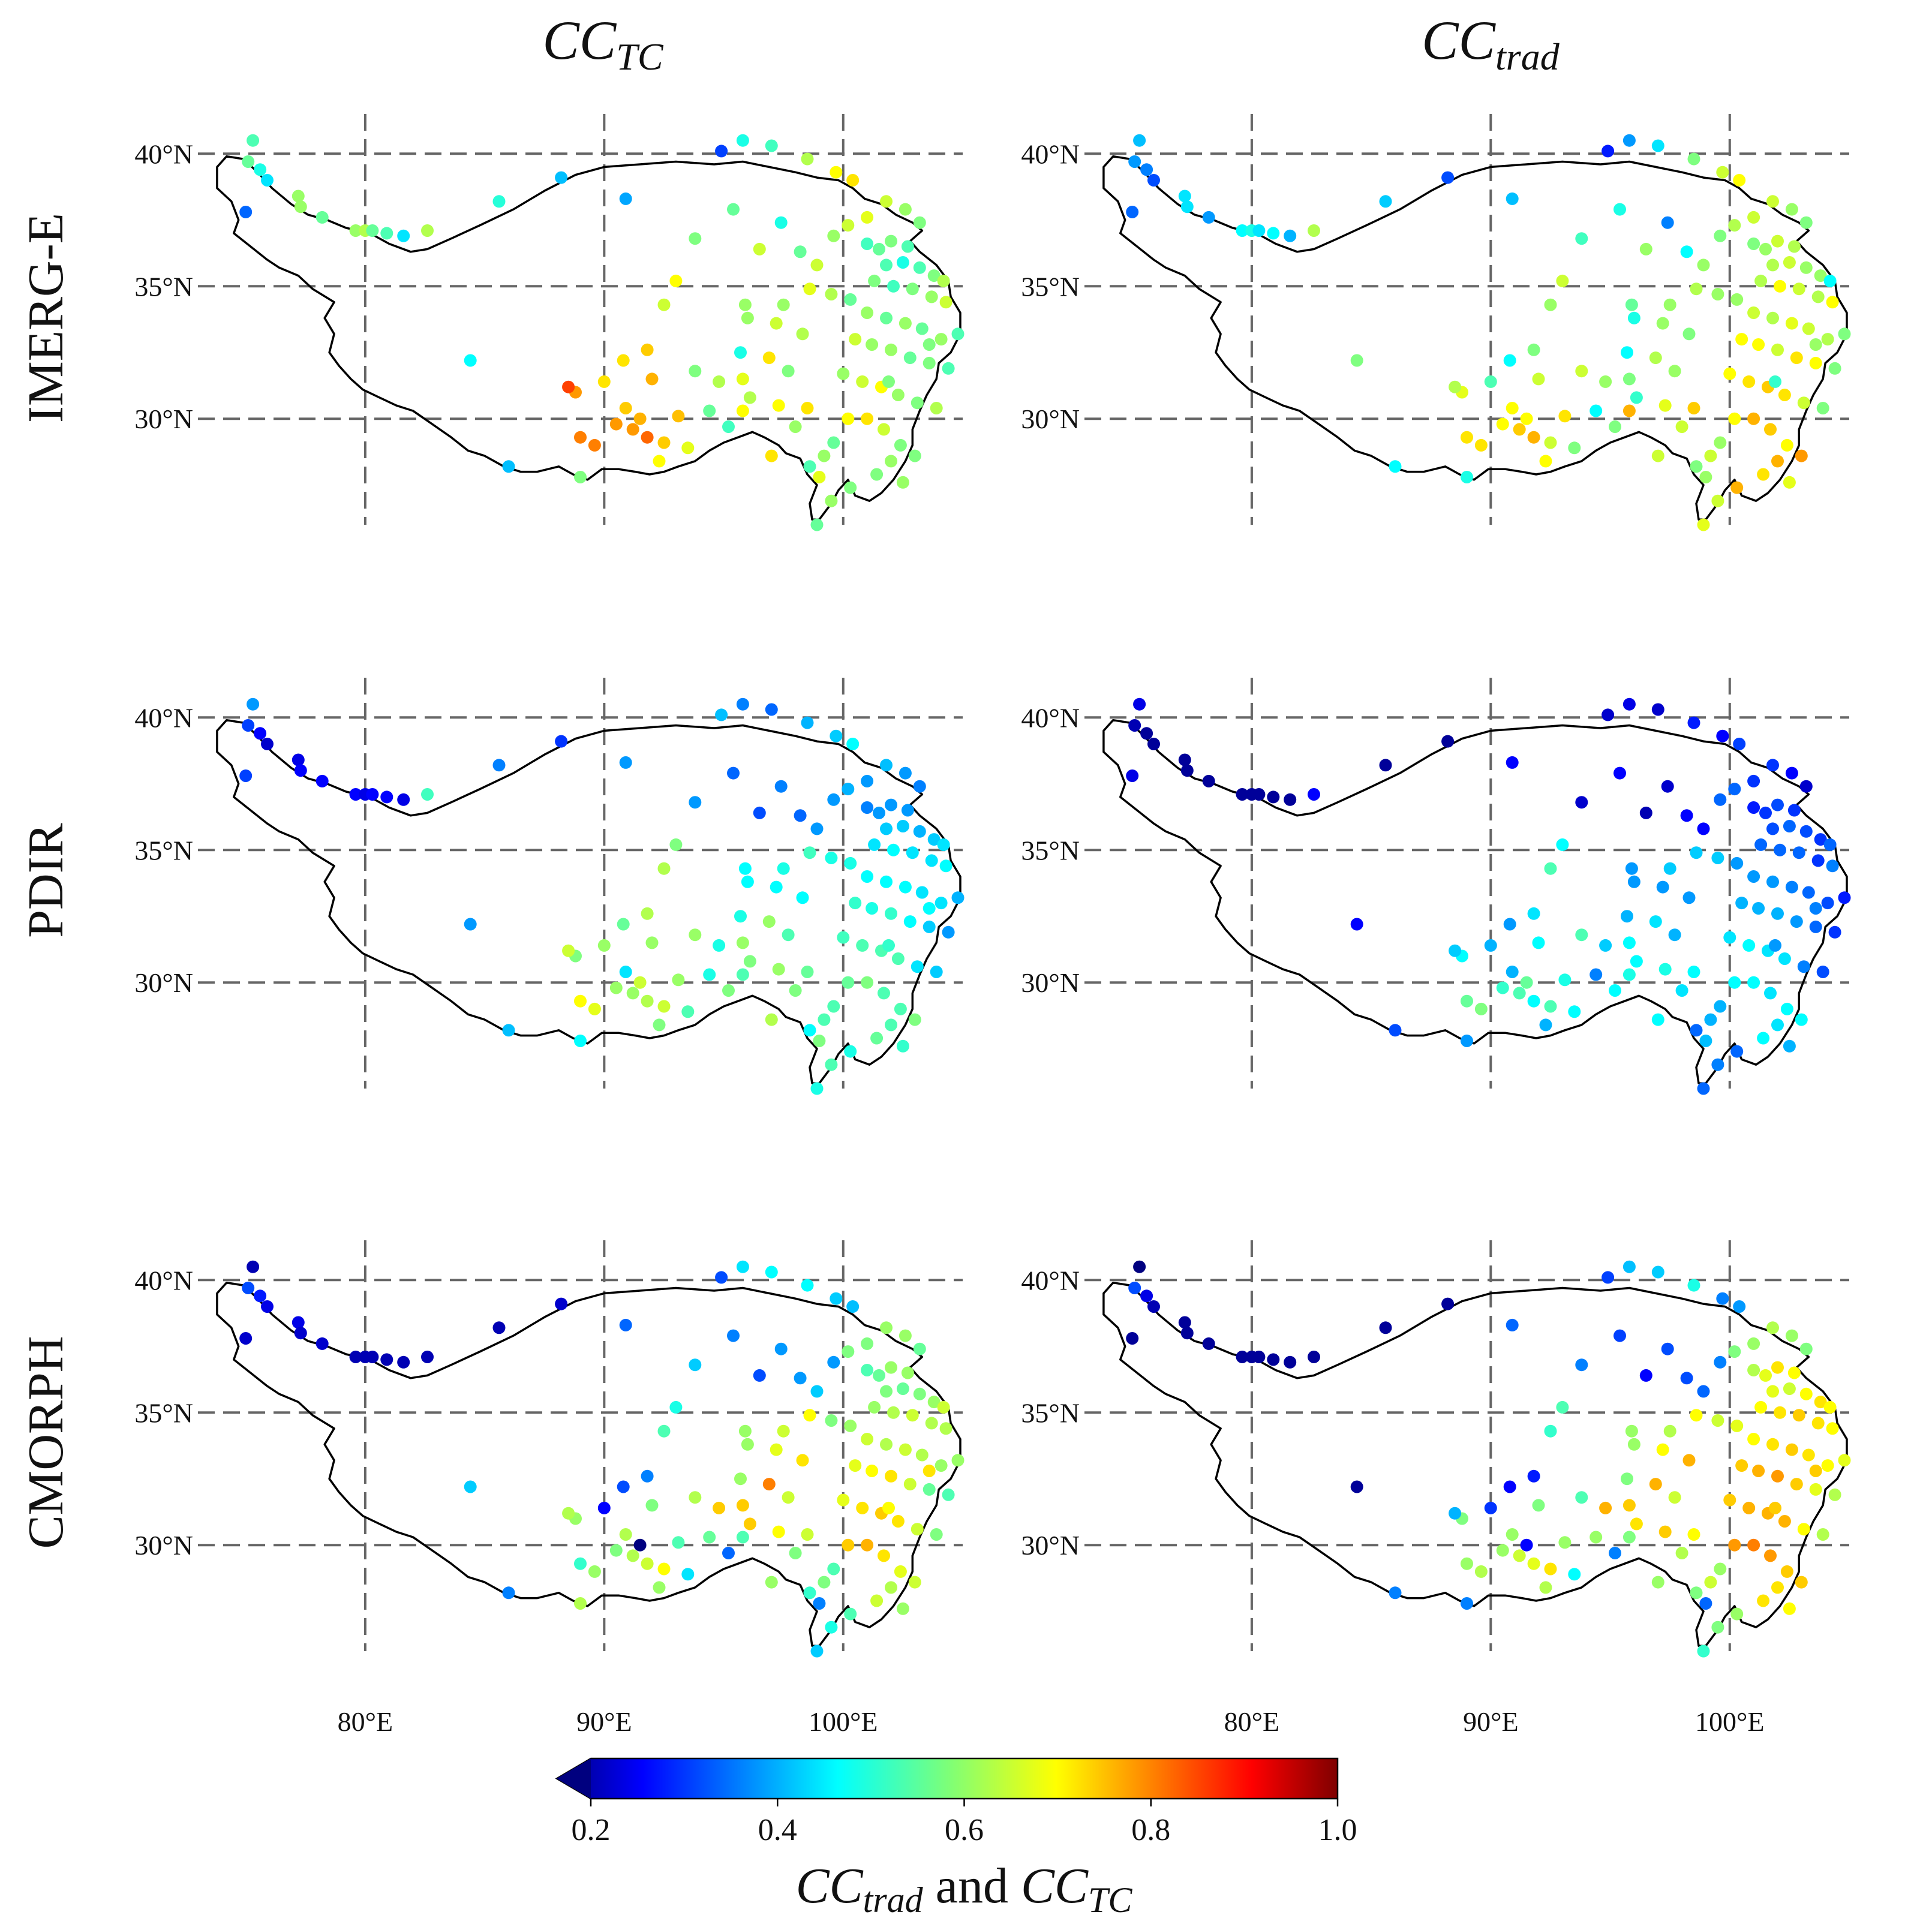  What do you see at coordinates (1730, 1721) in the screenshot?
I see `lon-tick-label: 100°E` at bounding box center [1730, 1721].